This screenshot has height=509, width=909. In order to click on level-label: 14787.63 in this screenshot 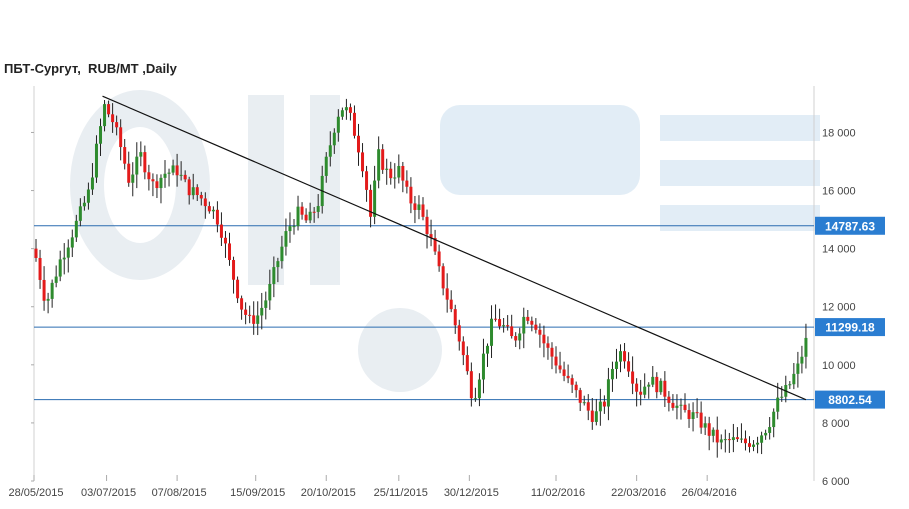, I will do `click(850, 226)`.